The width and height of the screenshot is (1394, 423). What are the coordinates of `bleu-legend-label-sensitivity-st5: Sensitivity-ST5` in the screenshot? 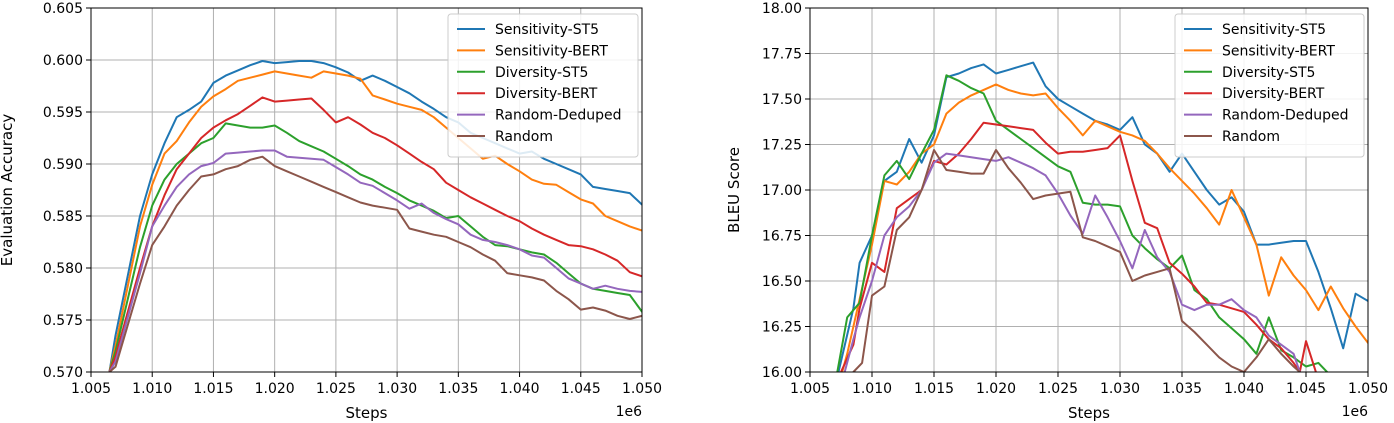 It's located at (1274, 30).